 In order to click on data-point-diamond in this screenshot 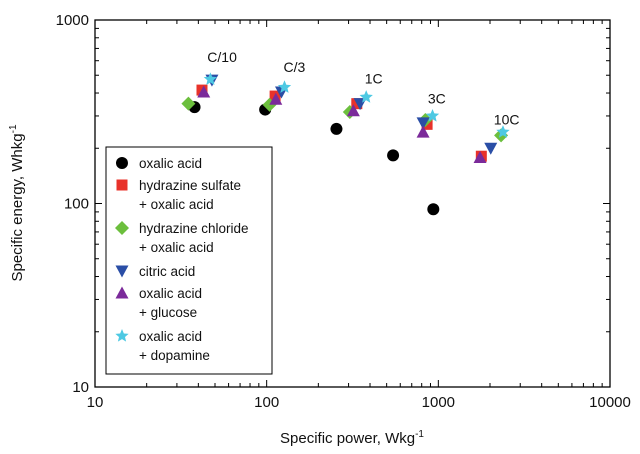, I will do `click(188, 103)`.